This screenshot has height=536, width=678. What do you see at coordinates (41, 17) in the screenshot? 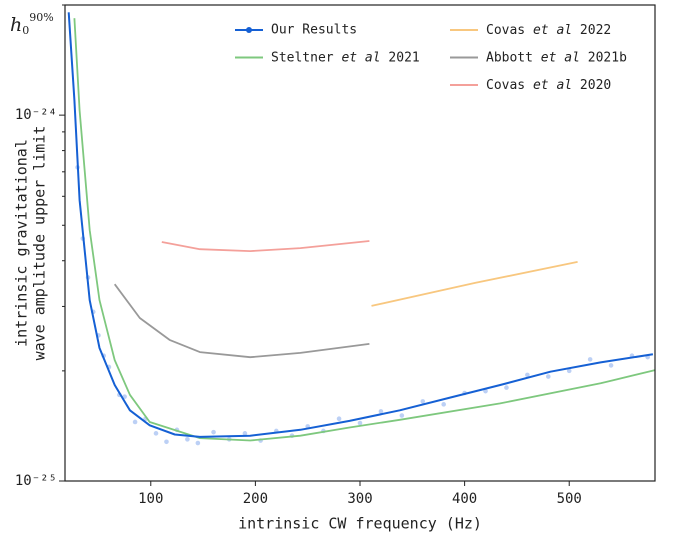
I see `symbol-sup: 90%` at bounding box center [41, 17].